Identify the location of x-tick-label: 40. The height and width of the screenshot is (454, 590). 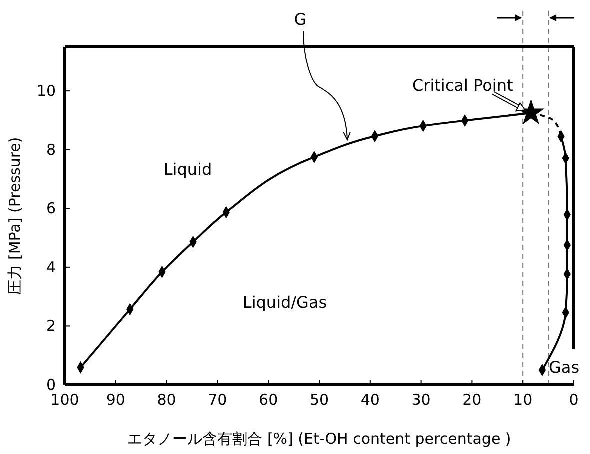
(370, 400).